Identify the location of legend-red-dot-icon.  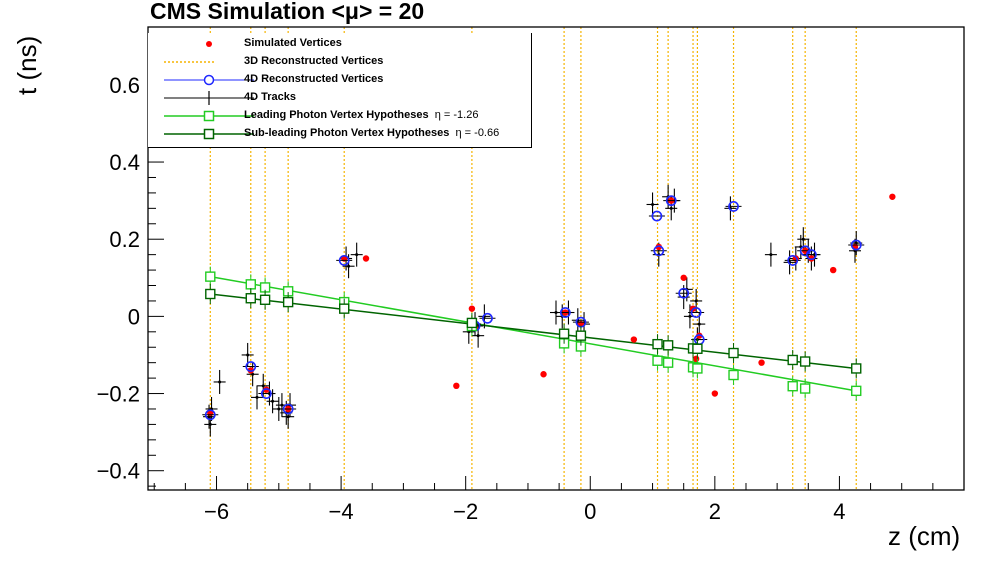
(209, 44).